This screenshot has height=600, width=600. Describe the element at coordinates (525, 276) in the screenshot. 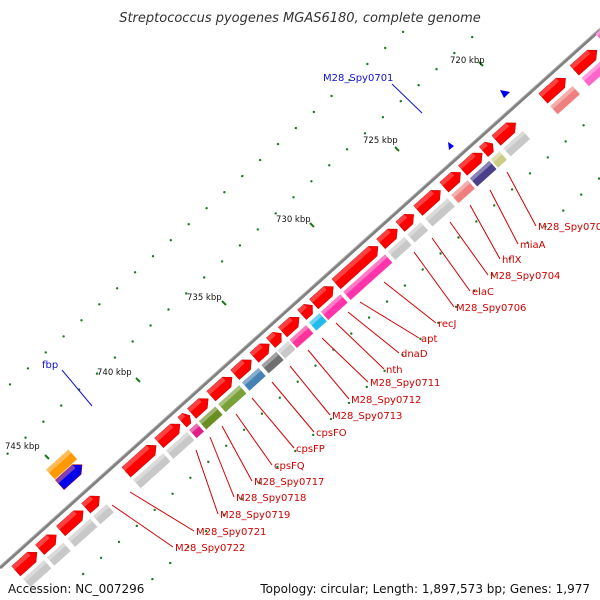

I see `gene-label: M28_Spy0704` at that location.